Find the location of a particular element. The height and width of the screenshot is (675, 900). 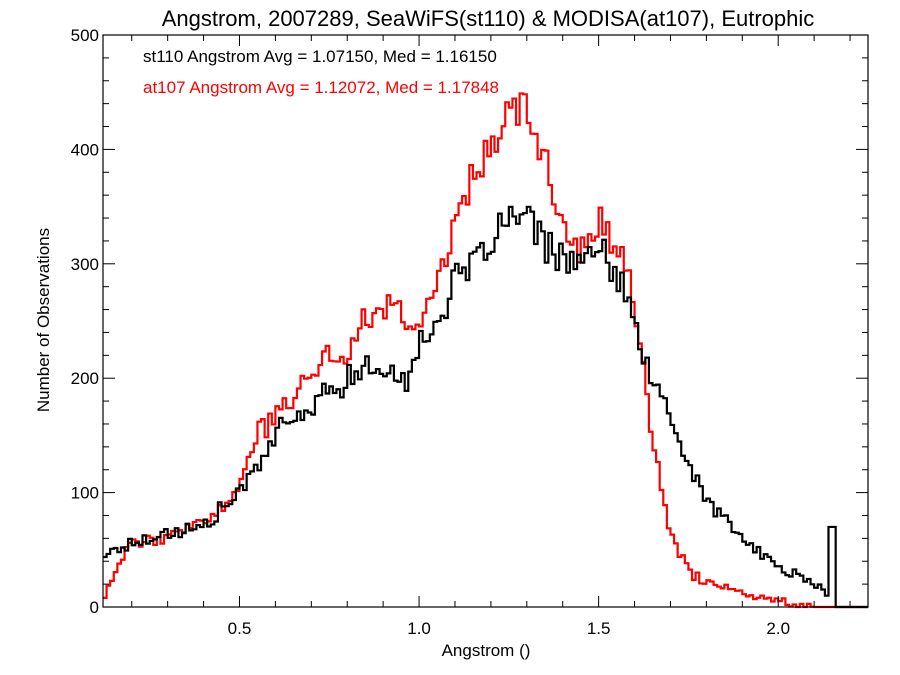

y-axis-label: Number of Observations is located at coordinates (43, 320).